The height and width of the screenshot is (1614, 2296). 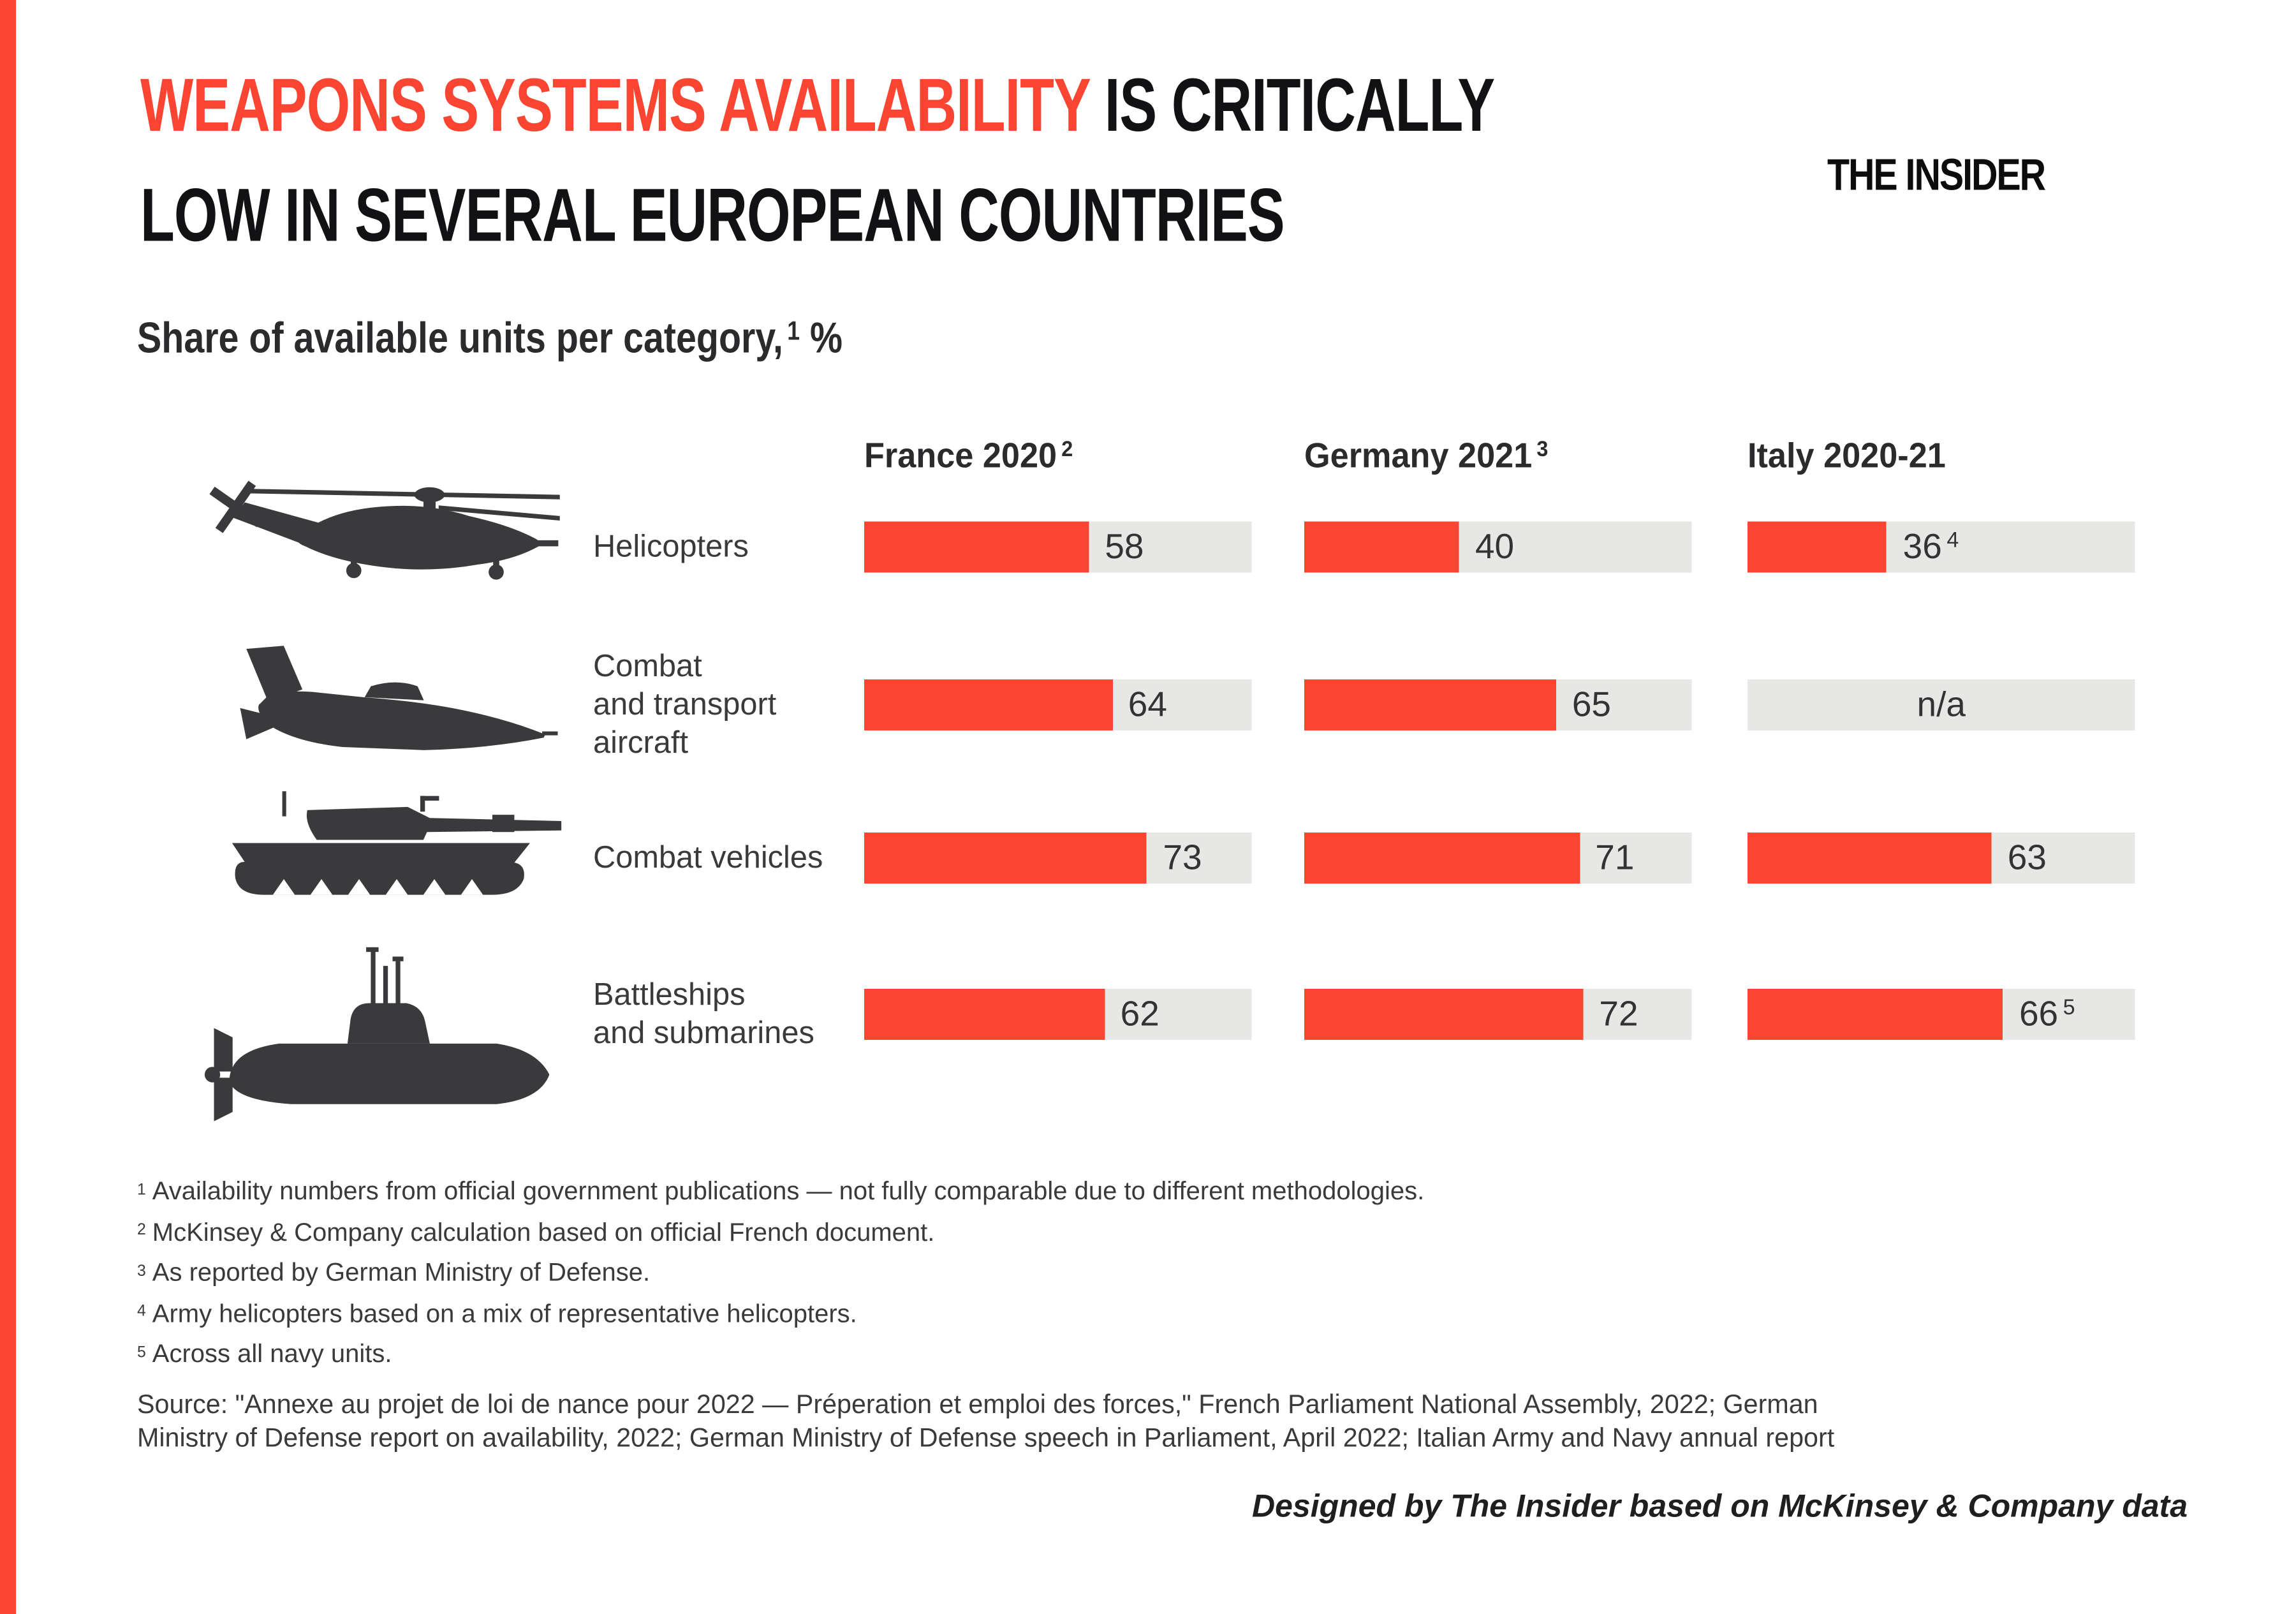 I want to click on title-rest: IS CRITICALLY, so click(x=1292, y=104).